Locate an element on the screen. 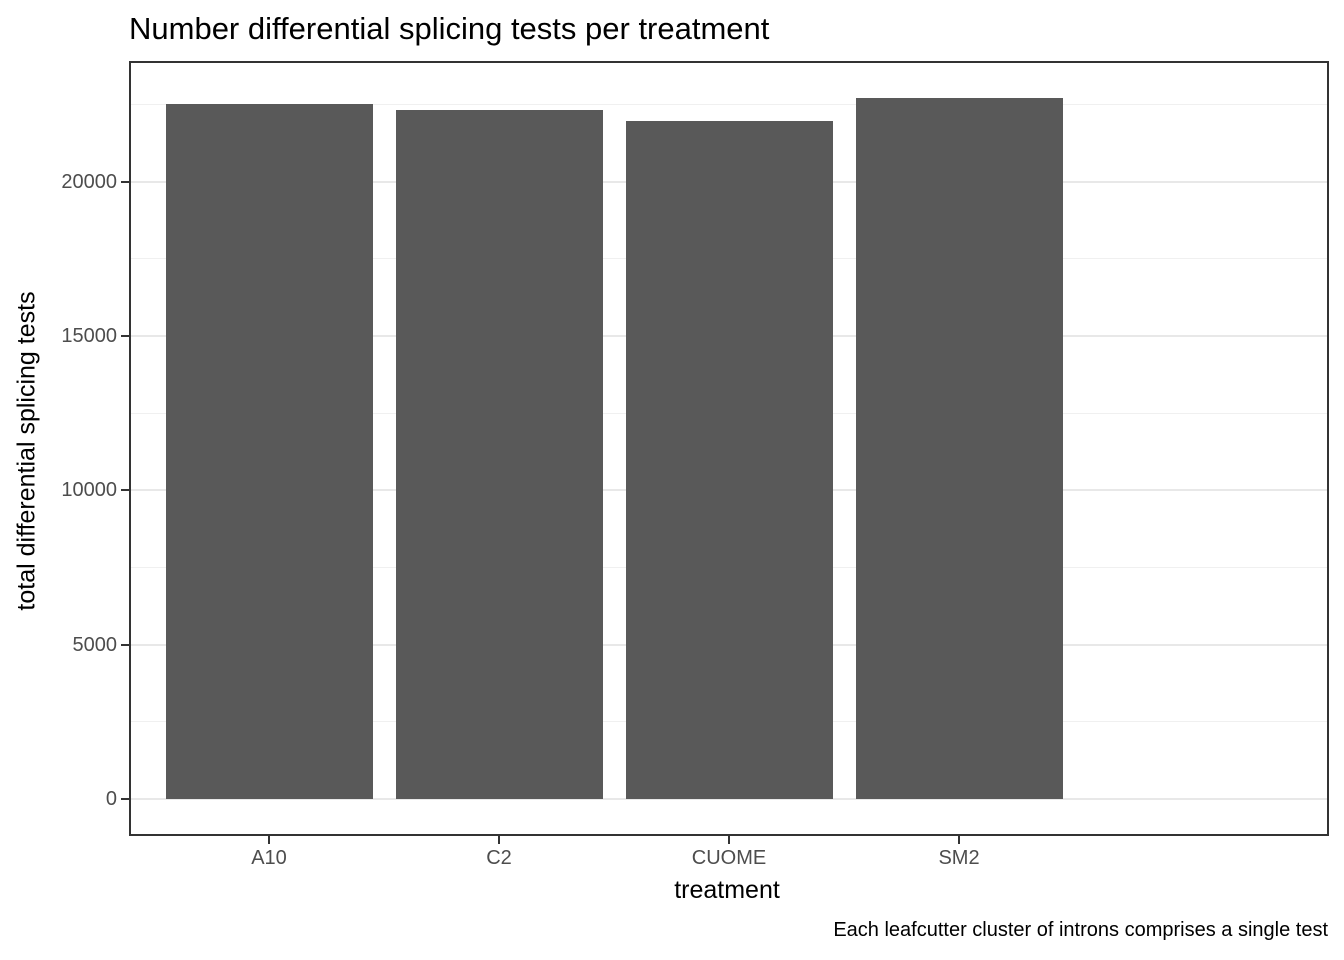  bar-A10 is located at coordinates (269, 451).